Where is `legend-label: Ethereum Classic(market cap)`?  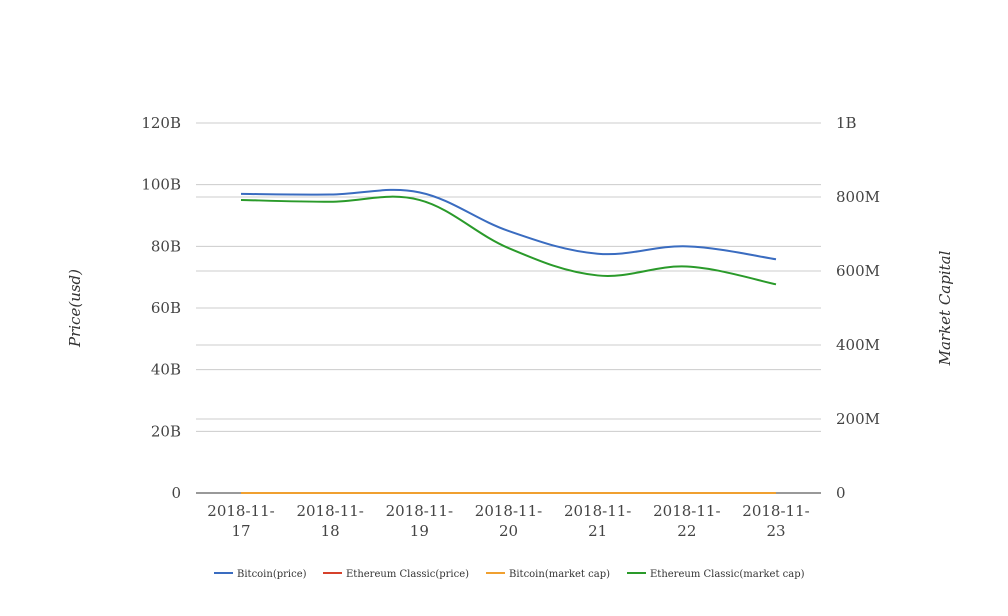 legend-label: Ethereum Classic(market cap) is located at coordinates (727, 574).